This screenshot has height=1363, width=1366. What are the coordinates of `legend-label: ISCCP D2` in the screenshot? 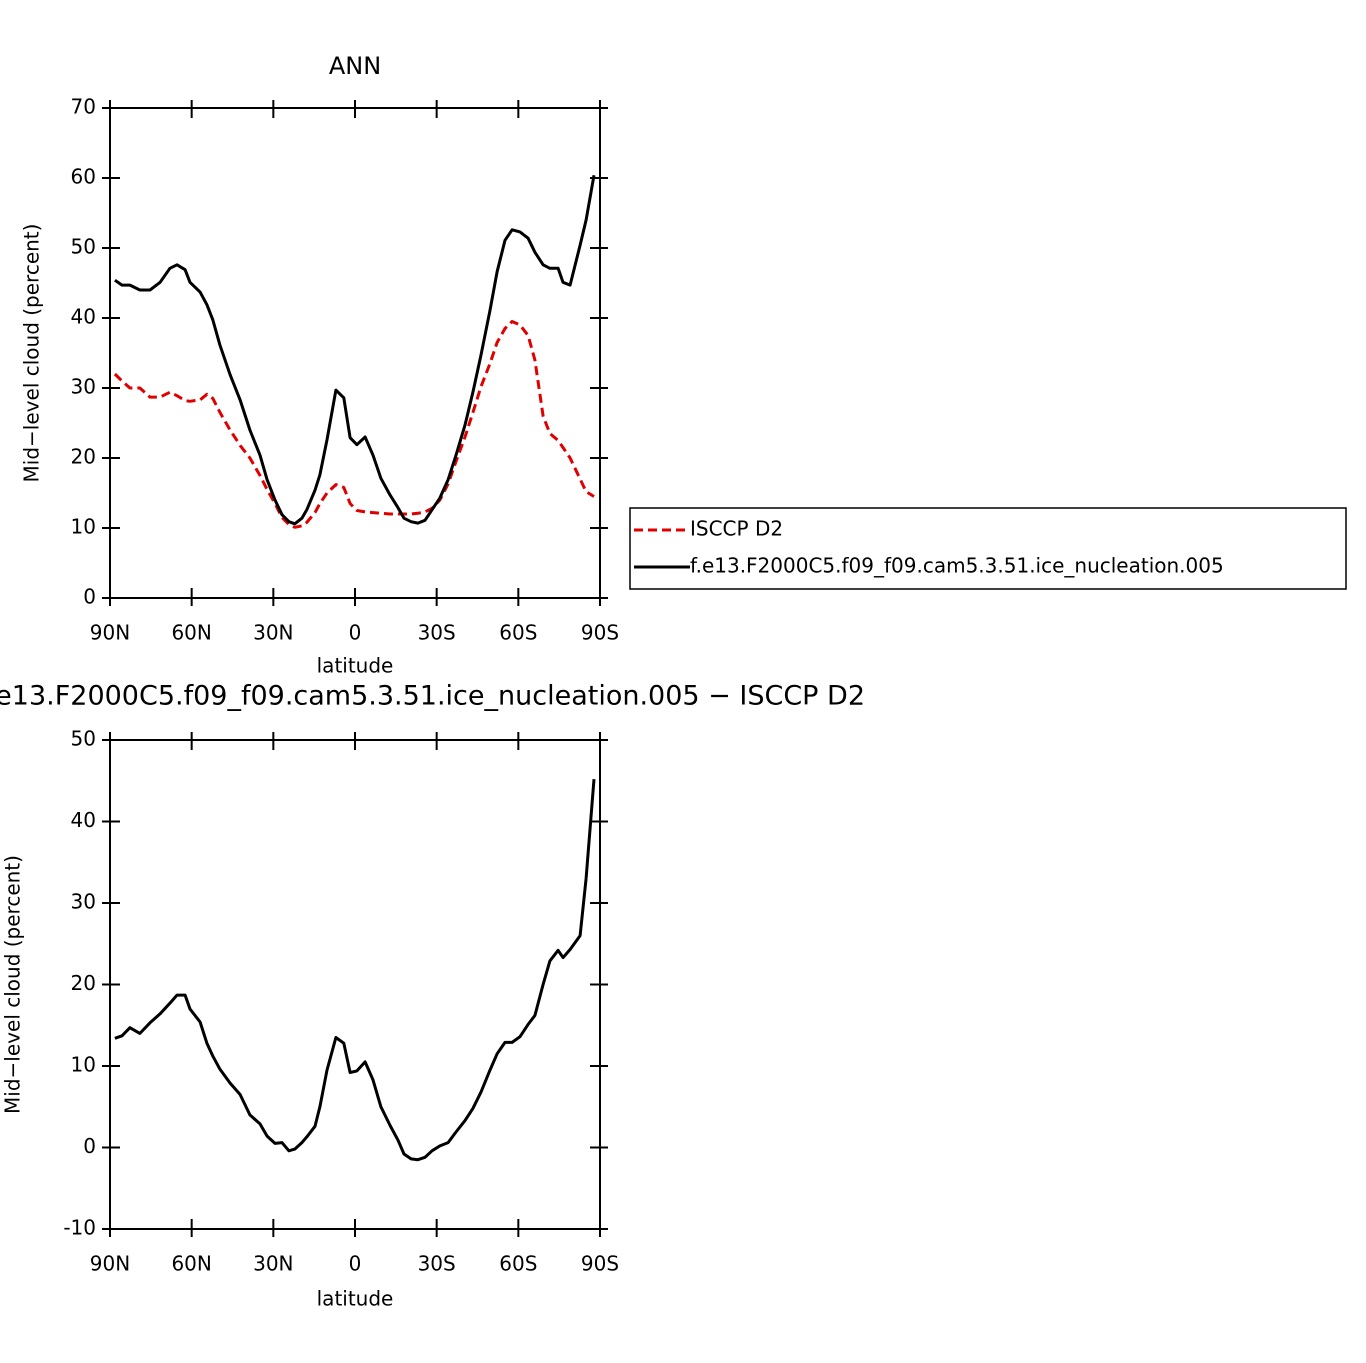 It's located at (736, 529).